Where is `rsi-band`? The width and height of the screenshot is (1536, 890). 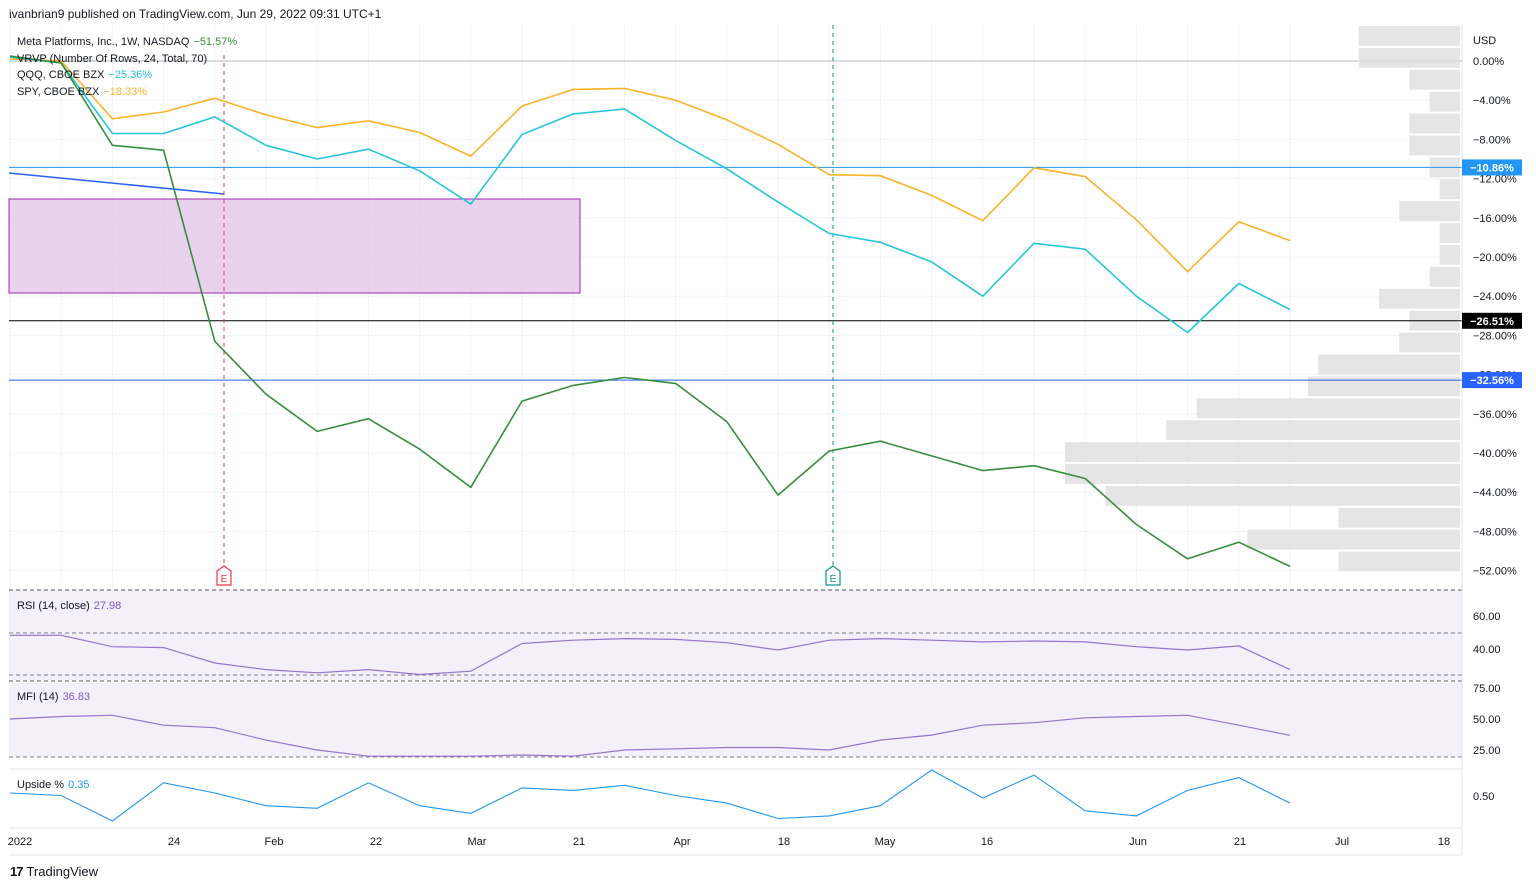 rsi-band is located at coordinates (735, 635).